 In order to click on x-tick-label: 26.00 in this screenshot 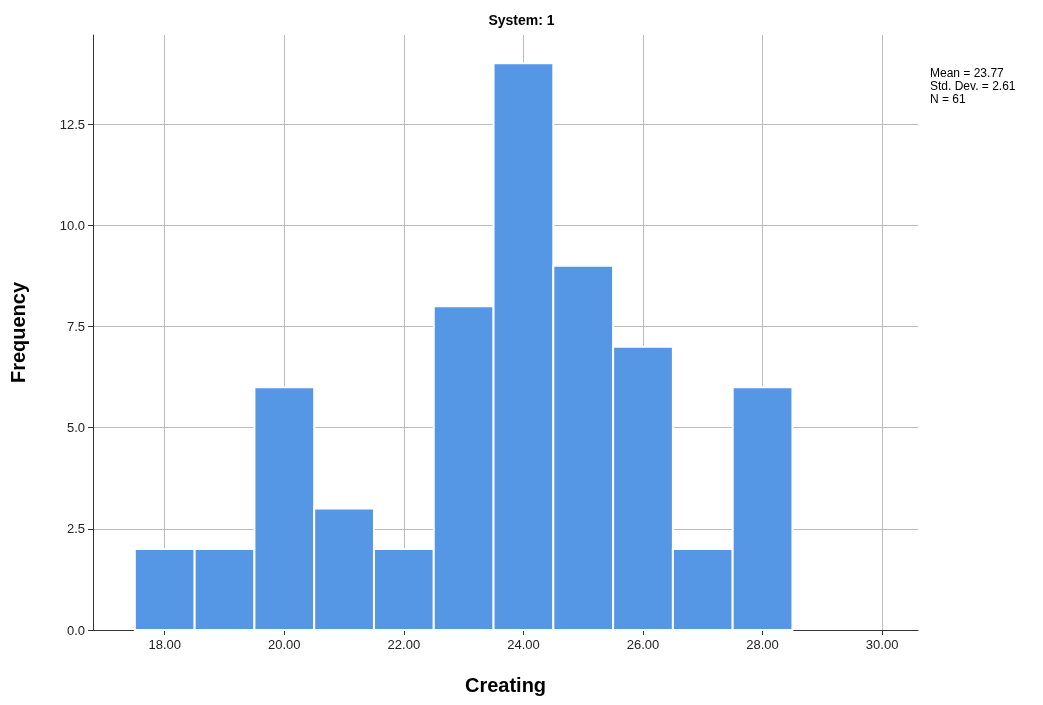, I will do `click(643, 644)`.